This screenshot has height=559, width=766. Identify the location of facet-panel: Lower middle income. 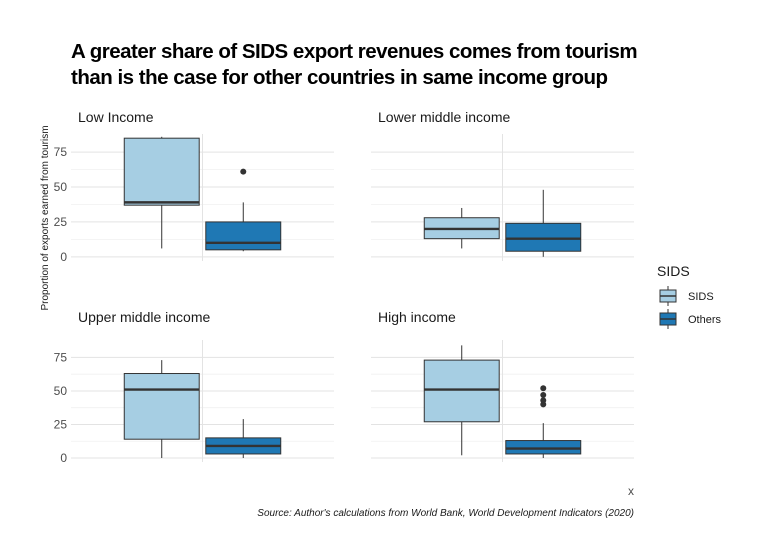
(502, 185).